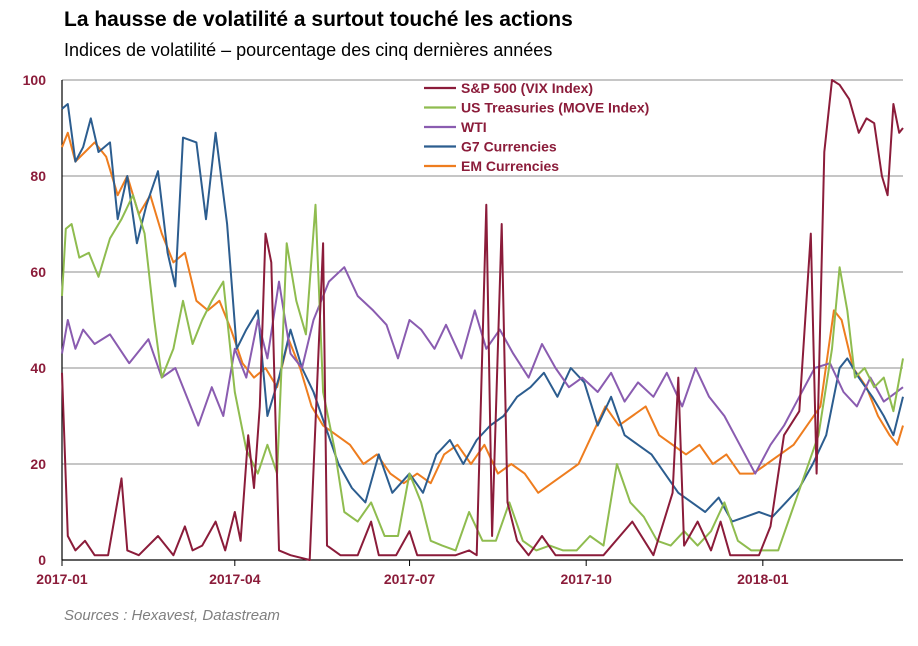  Describe the element at coordinates (509, 147) in the screenshot. I see `legend-label: G7 Currencies` at that location.